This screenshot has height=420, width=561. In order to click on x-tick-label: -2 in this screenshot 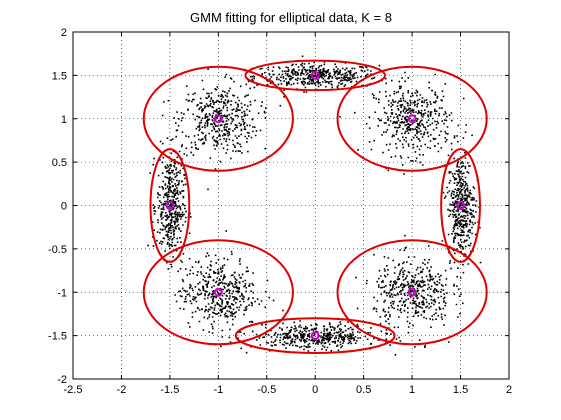, I will do `click(122, 390)`.